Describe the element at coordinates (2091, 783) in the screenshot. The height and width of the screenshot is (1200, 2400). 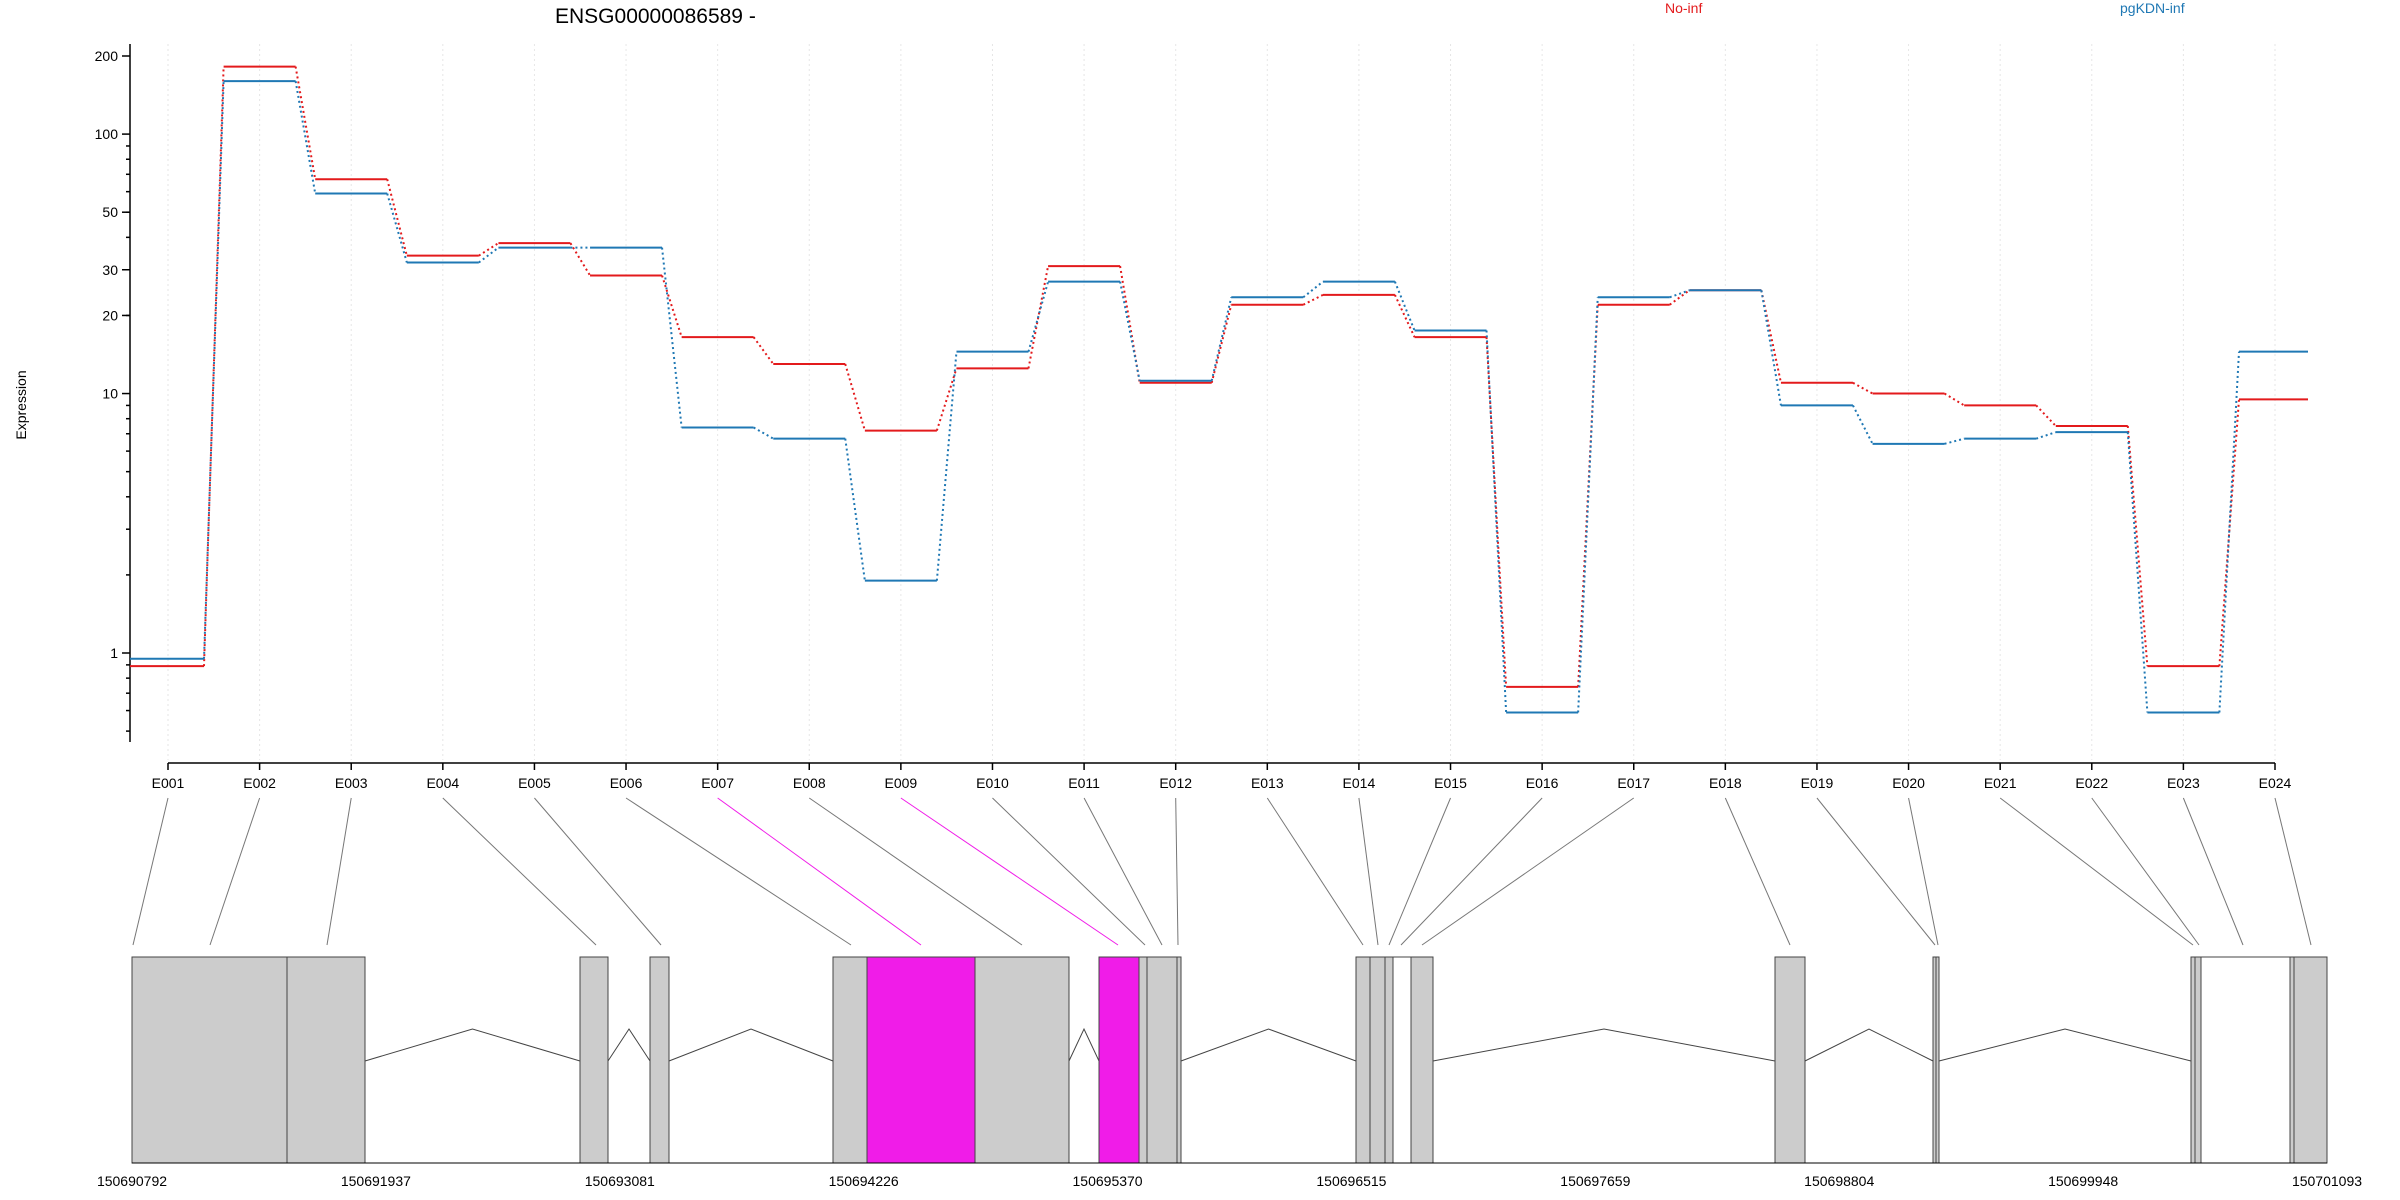
I see `x-tick-label-e022: E022` at that location.